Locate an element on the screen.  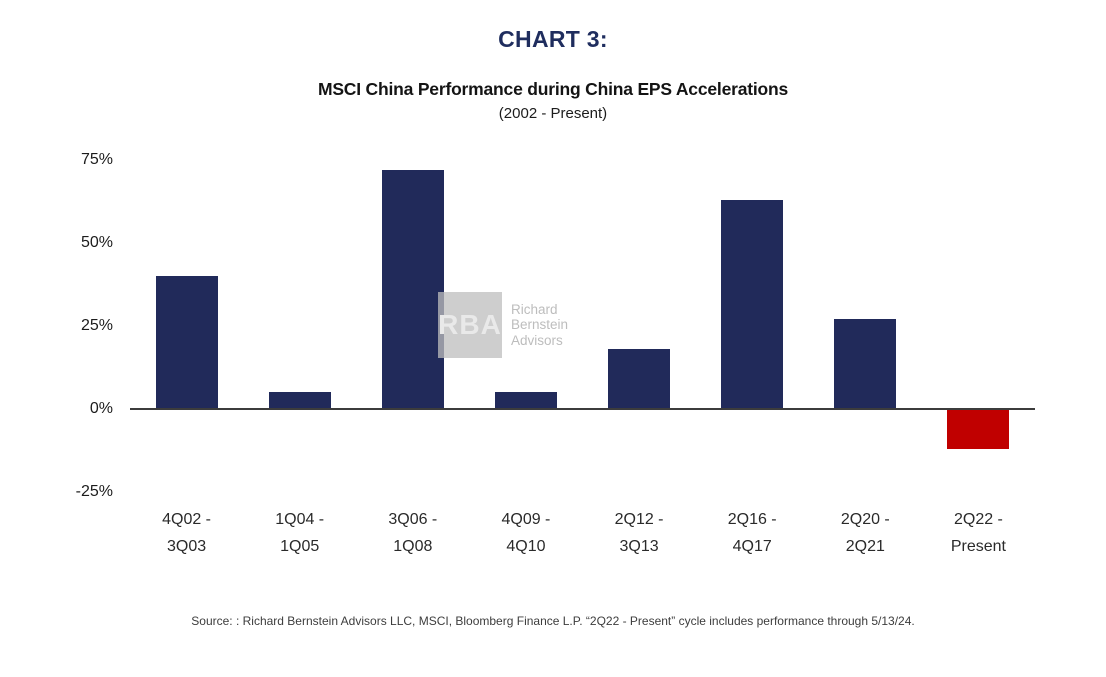
x-tick-label: 4Q02 - 3Q03 is located at coordinates (187, 533).